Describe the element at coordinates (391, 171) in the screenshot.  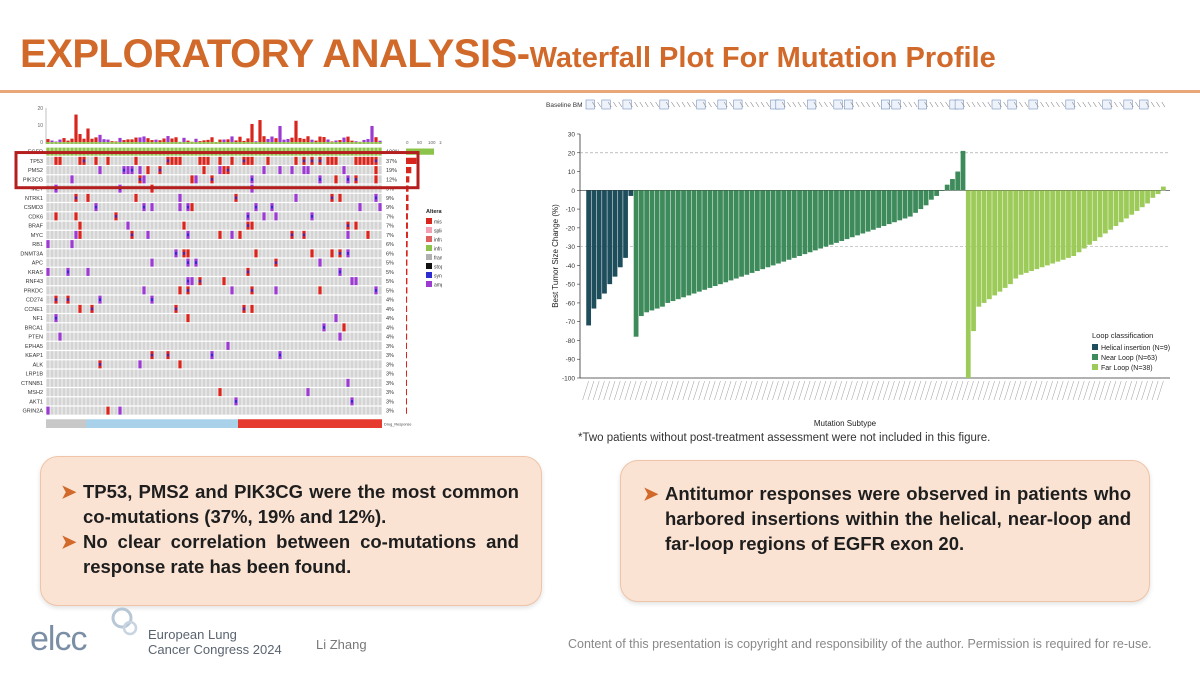
I see `gene-percent: 19%` at that location.